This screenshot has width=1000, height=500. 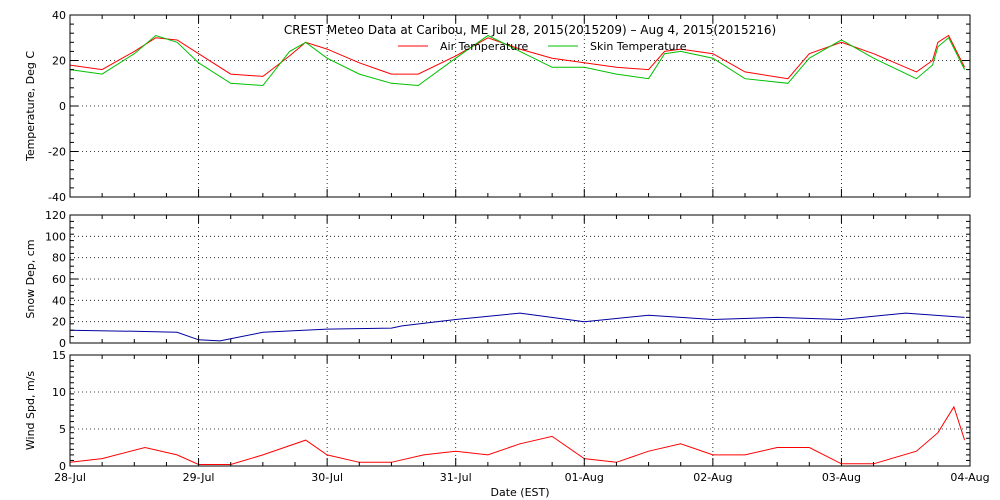 I want to click on y-tick-label: 10, so click(x=59, y=392).